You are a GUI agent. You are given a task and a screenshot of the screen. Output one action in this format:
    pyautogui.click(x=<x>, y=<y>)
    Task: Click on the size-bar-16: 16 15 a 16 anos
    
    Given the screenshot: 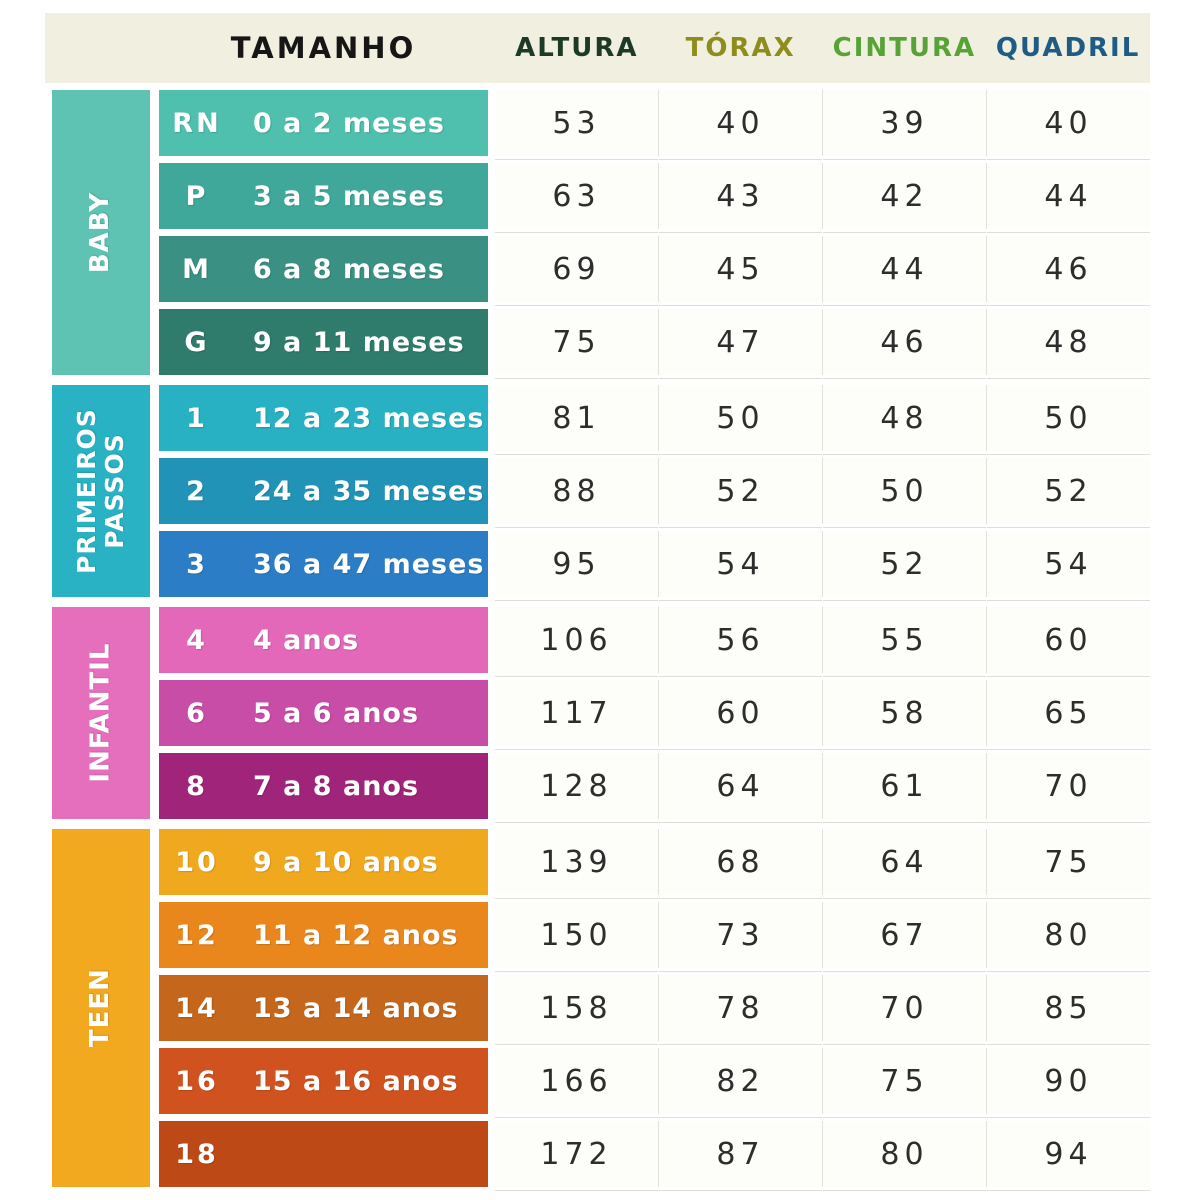 What is the action you would take?
    pyautogui.click(x=323, y=1081)
    